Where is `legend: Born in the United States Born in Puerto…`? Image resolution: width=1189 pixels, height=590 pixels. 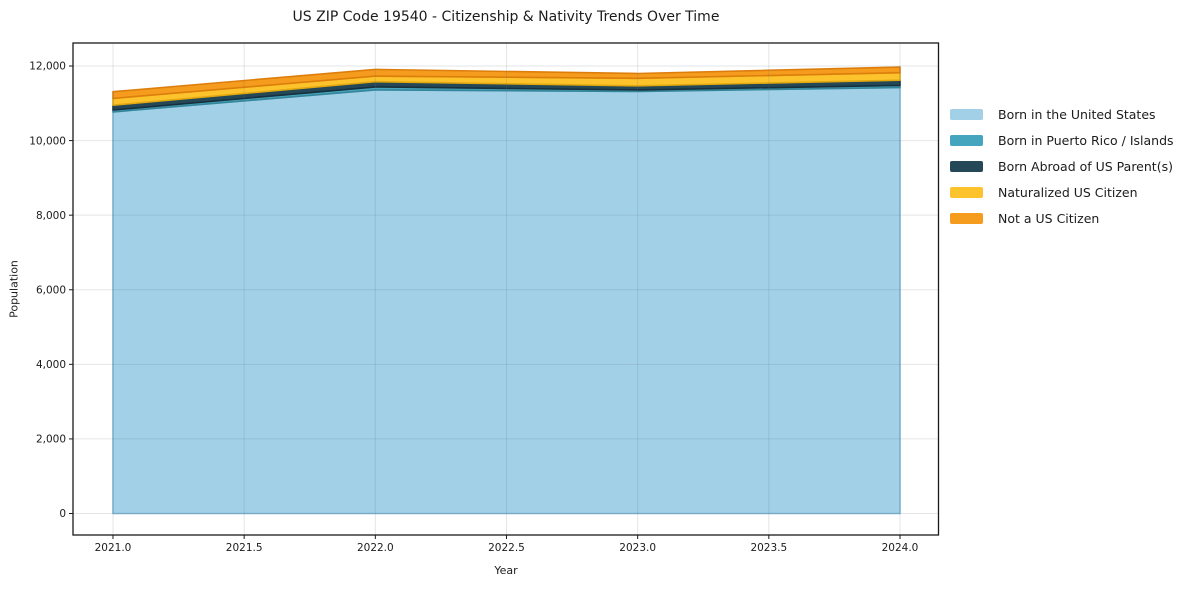
legend: Born in the United States Born in Puerto… is located at coordinates (1062, 166).